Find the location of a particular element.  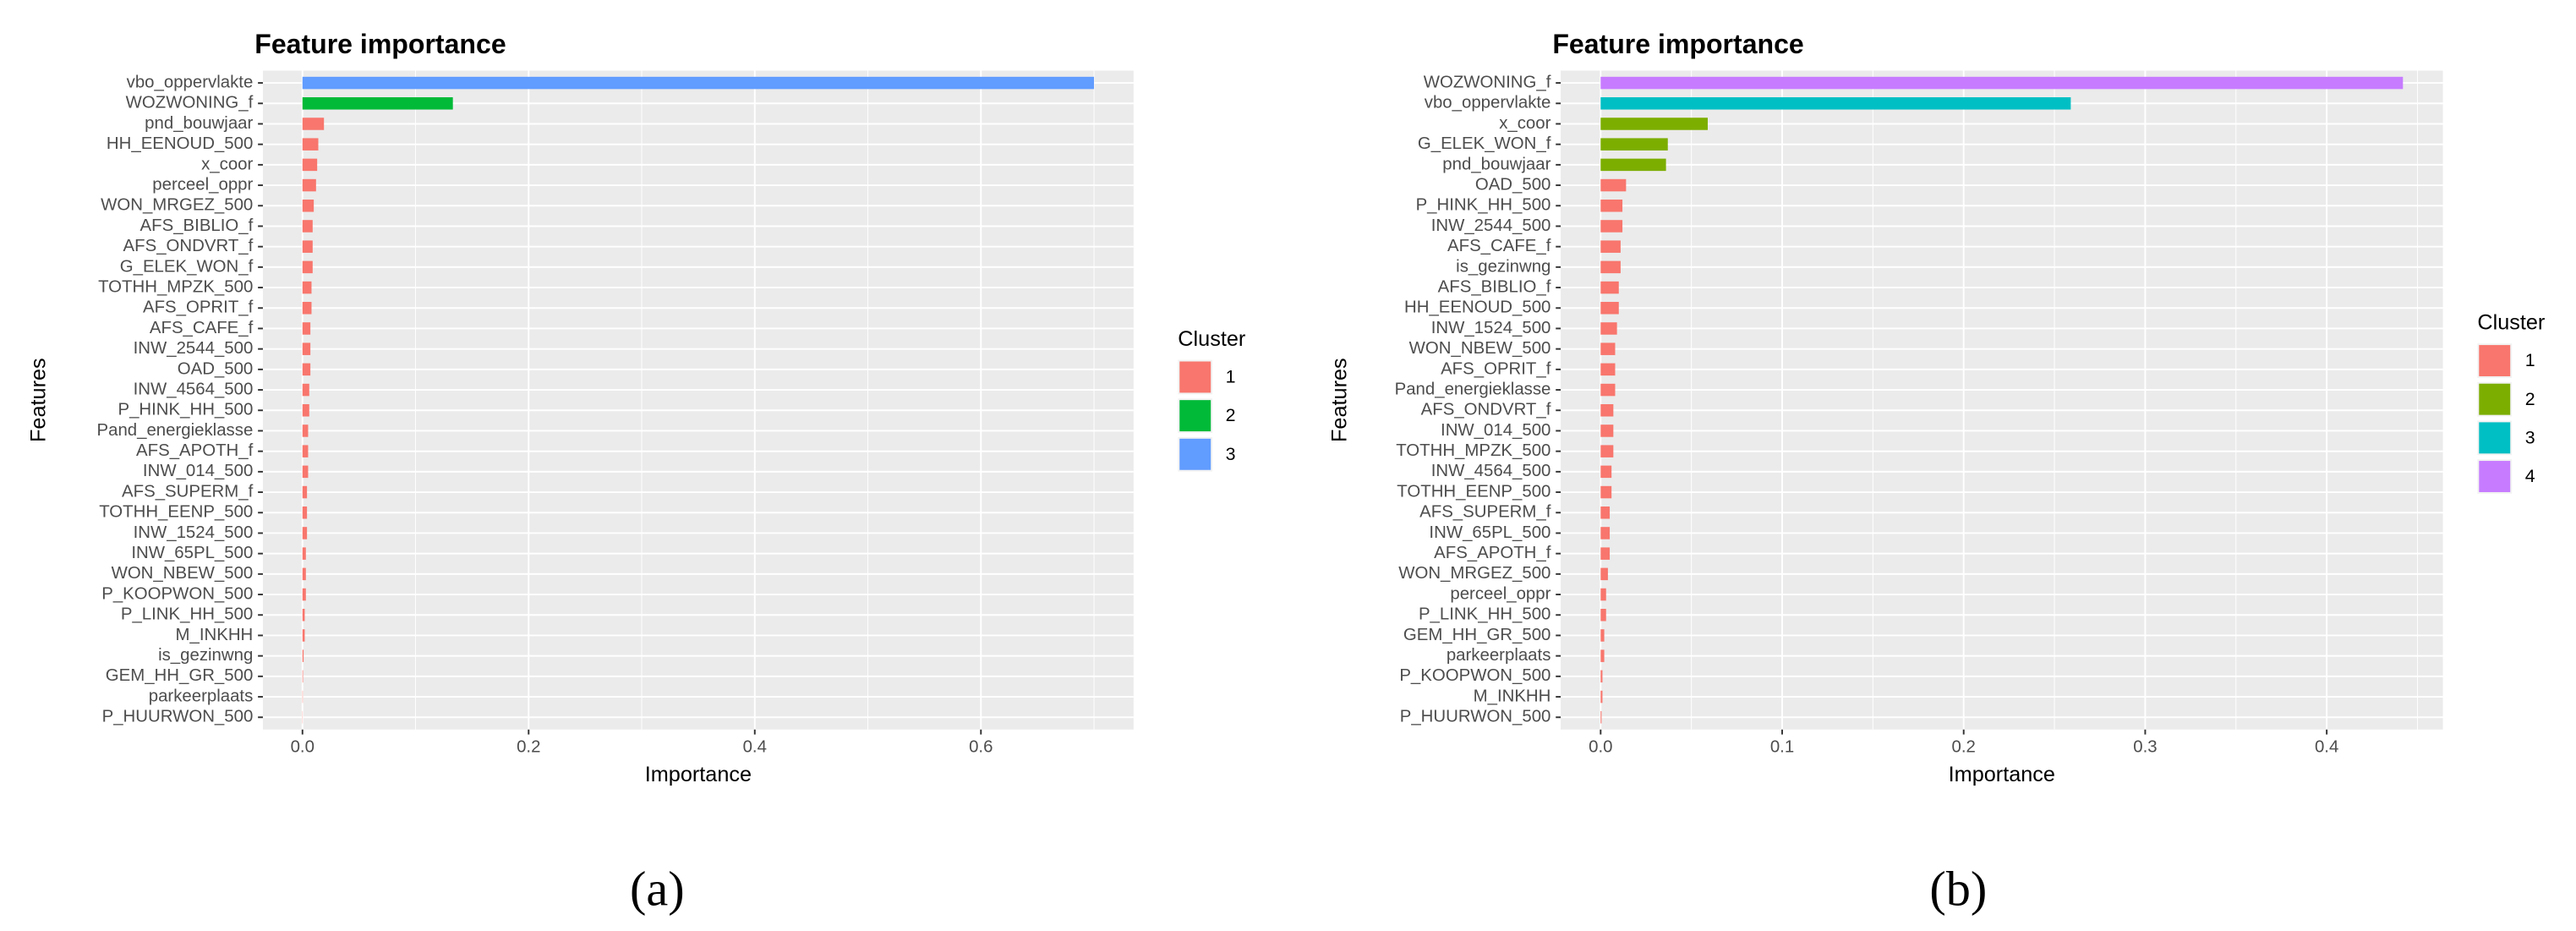

x-tick-label: 0.6 is located at coordinates (981, 747).